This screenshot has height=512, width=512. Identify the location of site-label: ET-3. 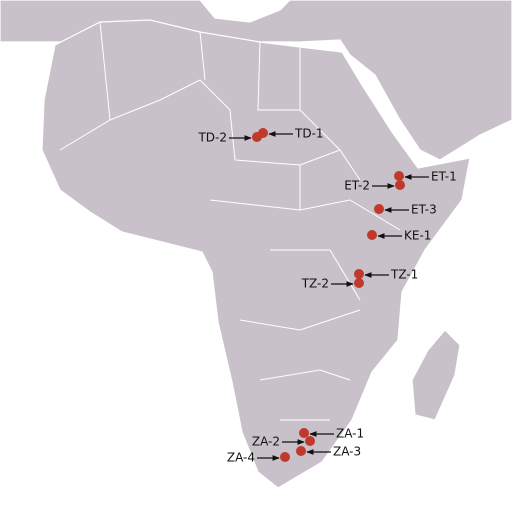
(424, 210).